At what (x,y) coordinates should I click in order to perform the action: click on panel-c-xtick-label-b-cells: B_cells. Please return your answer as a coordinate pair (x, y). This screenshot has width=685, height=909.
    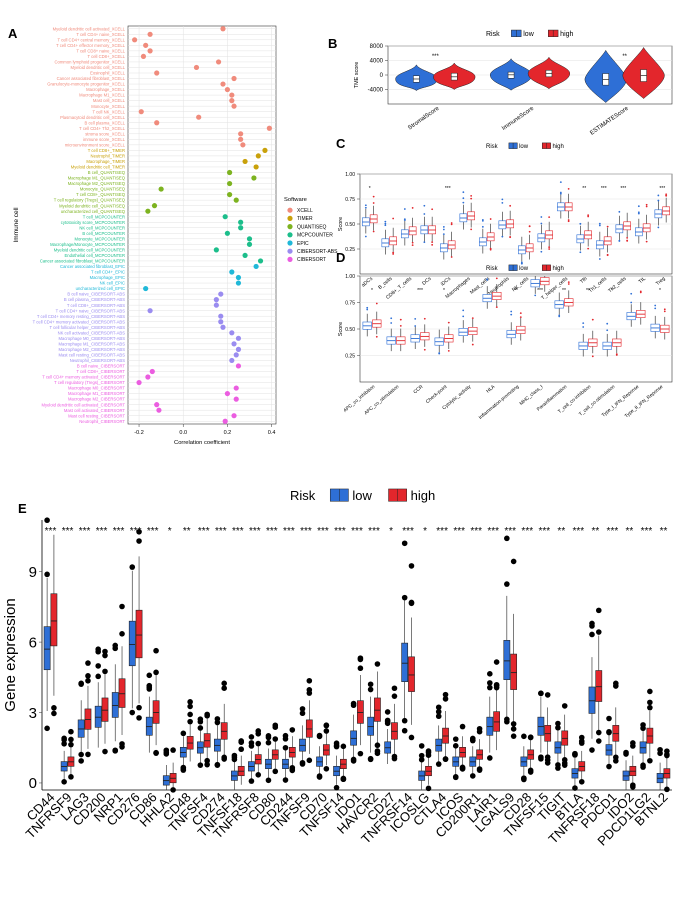
    Looking at the image, I should click on (385, 283).